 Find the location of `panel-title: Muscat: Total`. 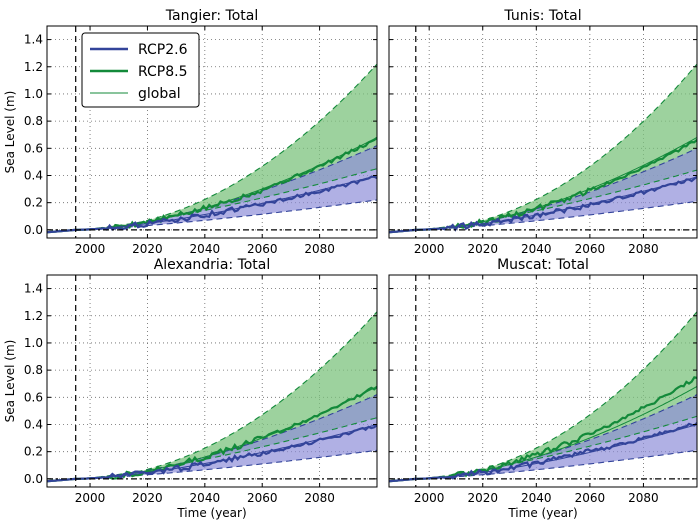

panel-title: Muscat: Total is located at coordinates (543, 265).